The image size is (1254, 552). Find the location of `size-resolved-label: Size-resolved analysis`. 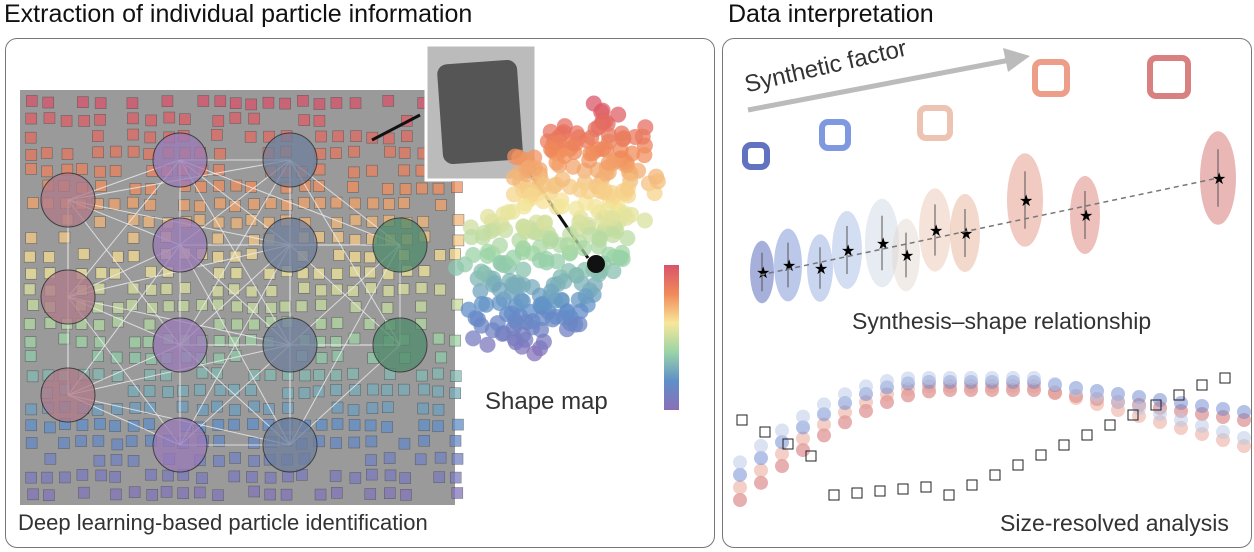

size-resolved-label: Size-resolved analysis is located at coordinates (1114, 523).